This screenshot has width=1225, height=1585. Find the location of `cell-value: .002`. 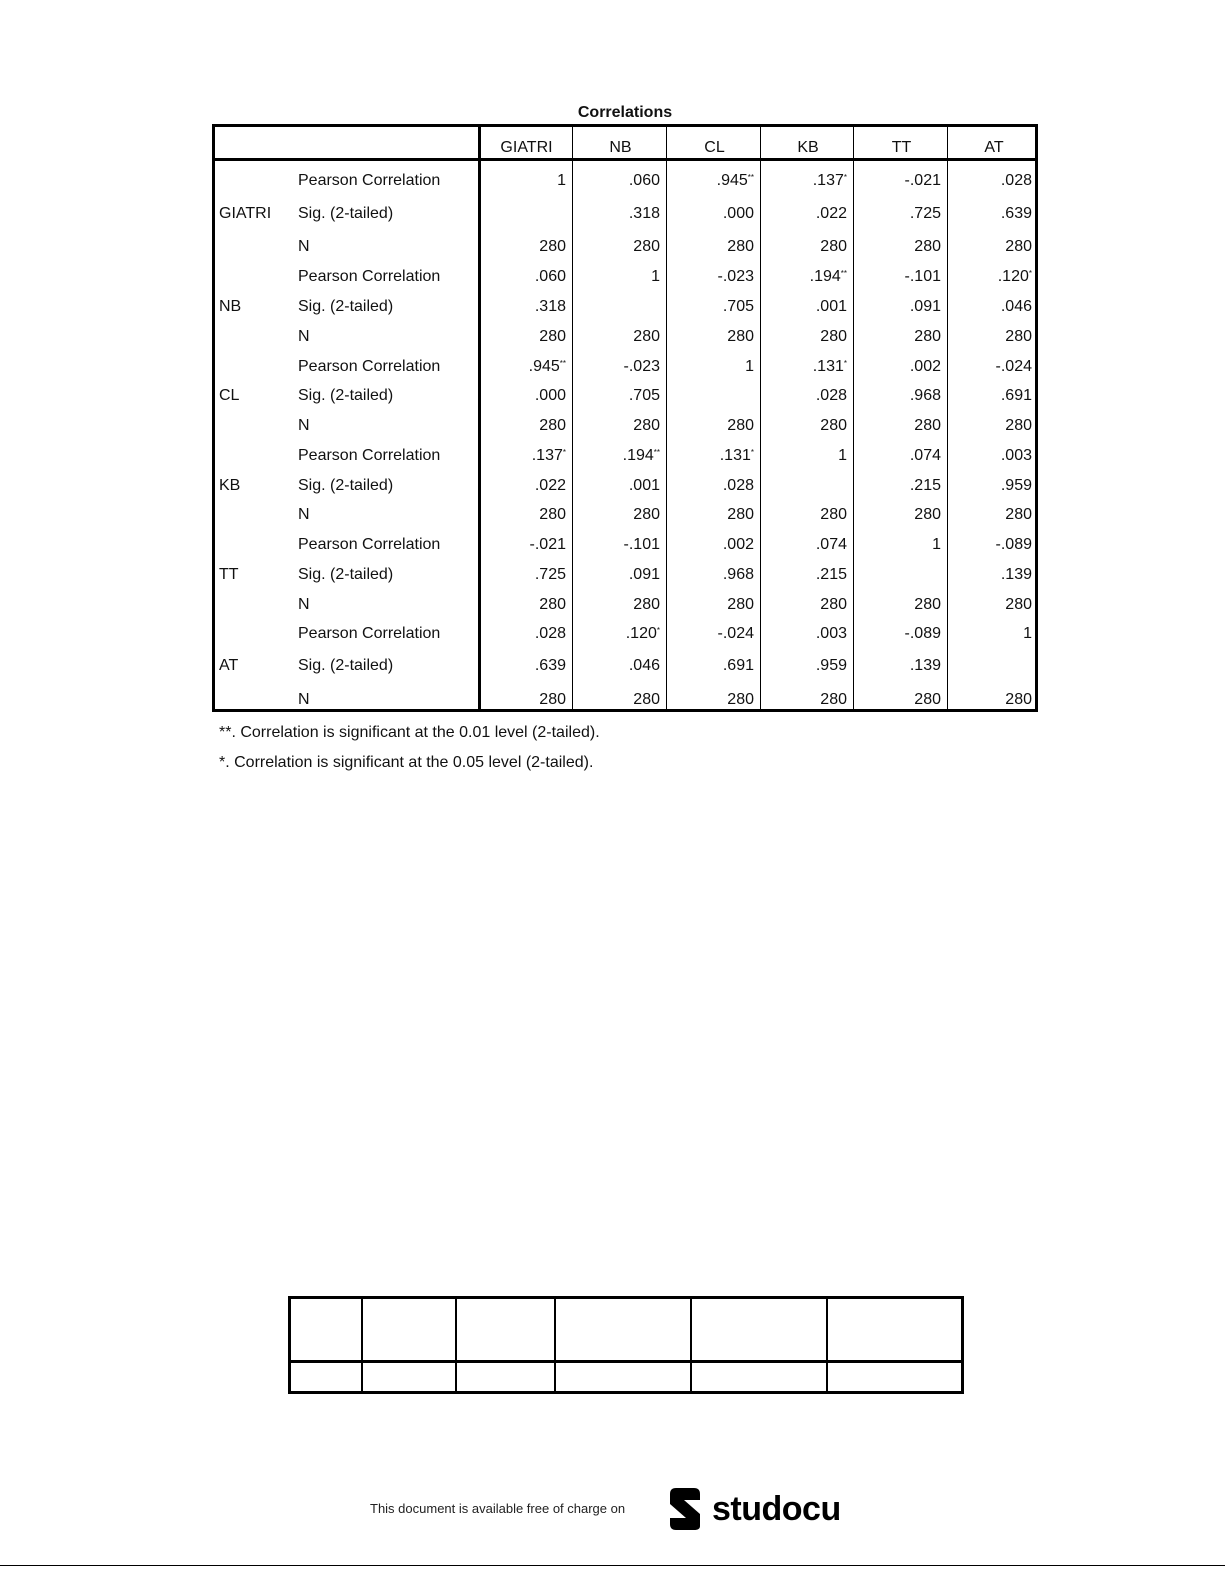

cell-value: .002 is located at coordinates (925, 366).